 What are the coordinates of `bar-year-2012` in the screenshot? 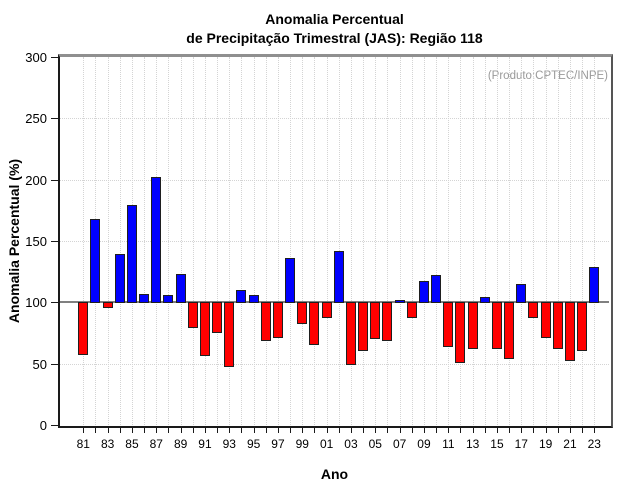 It's located at (460, 333).